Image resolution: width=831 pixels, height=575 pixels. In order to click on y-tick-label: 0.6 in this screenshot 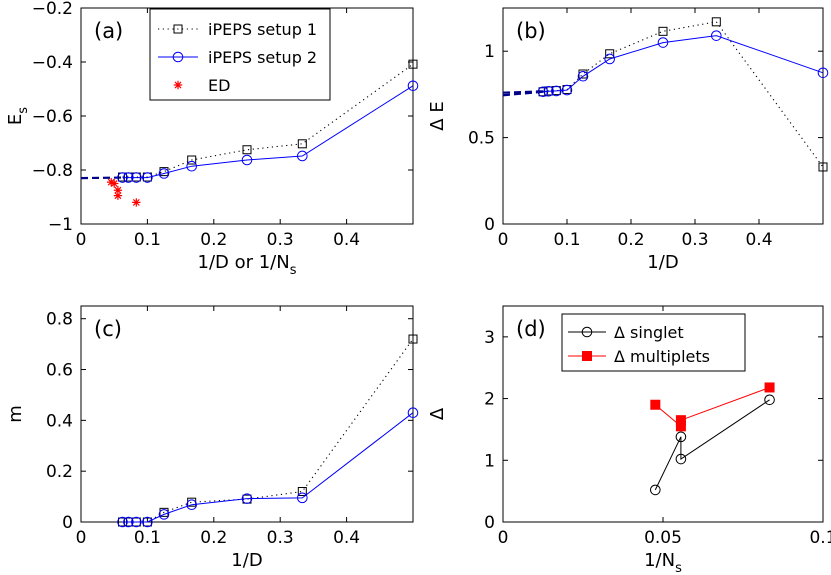, I will do `click(59, 371)`.